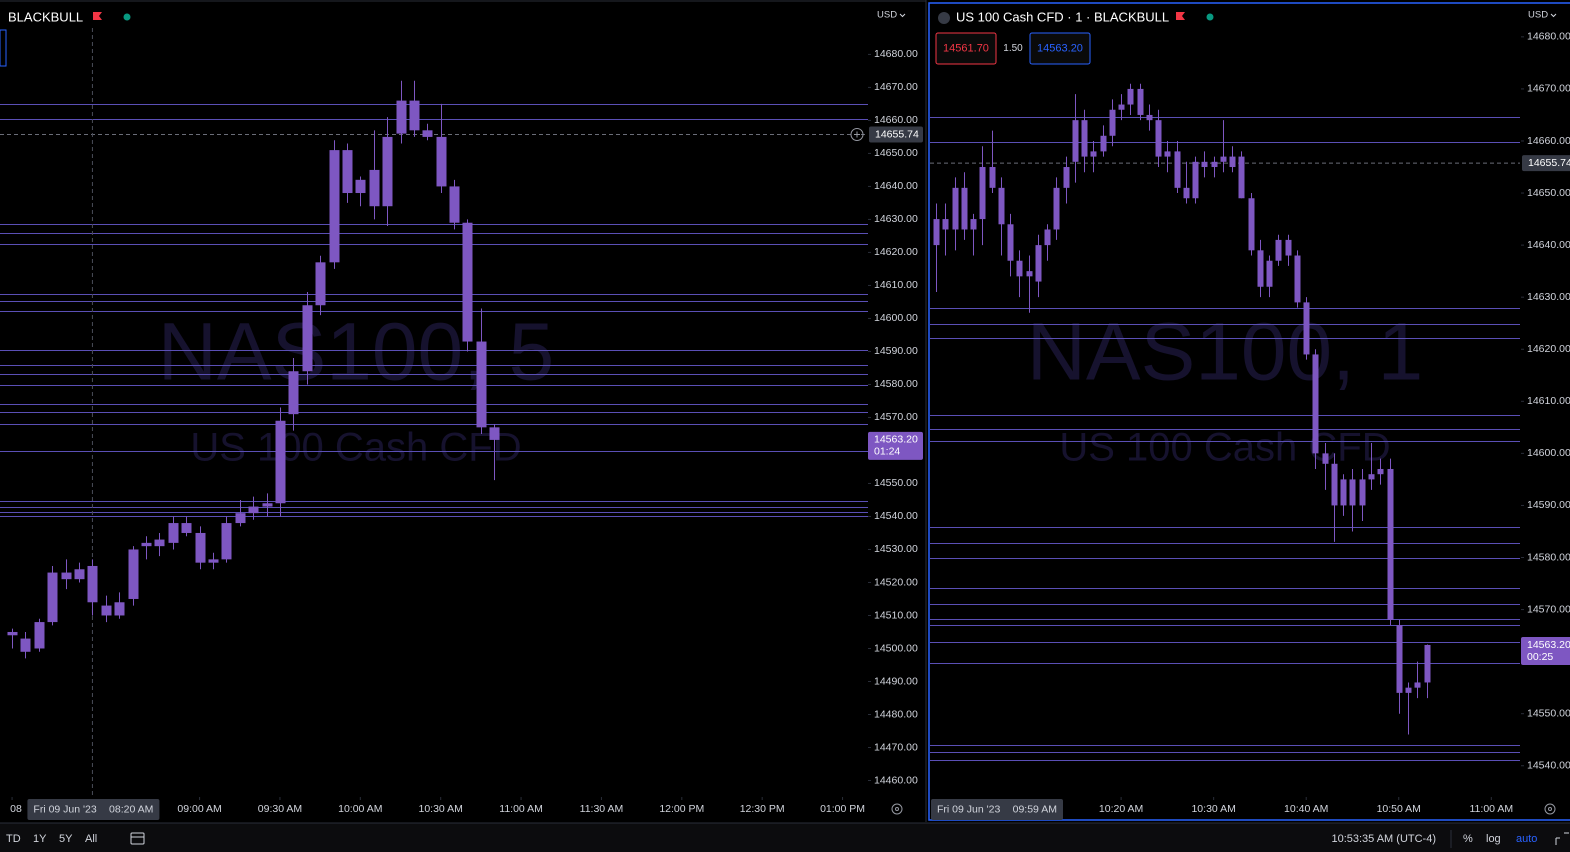  What do you see at coordinates (3, 48) in the screenshot?
I see `side-tab` at bounding box center [3, 48].